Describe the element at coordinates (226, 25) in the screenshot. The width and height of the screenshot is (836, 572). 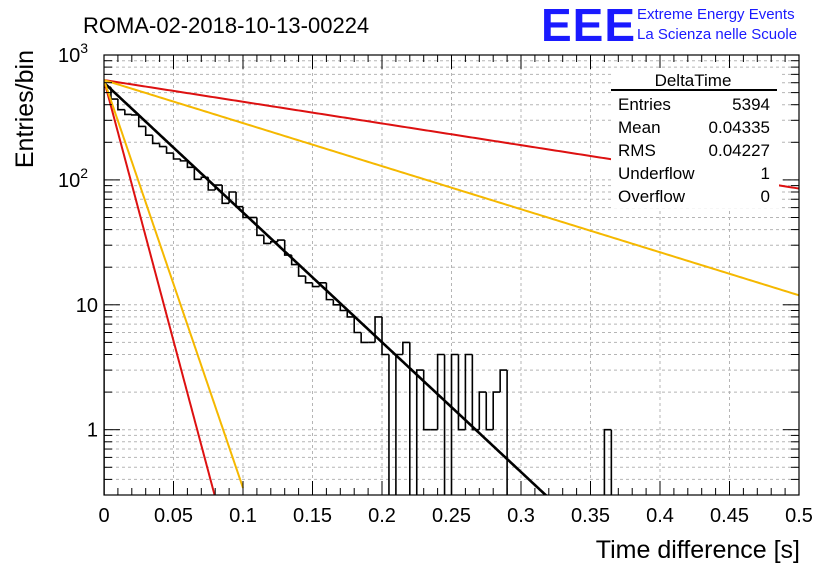
I see `chart-title: ROMA-02-2018-10-13-00224` at that location.